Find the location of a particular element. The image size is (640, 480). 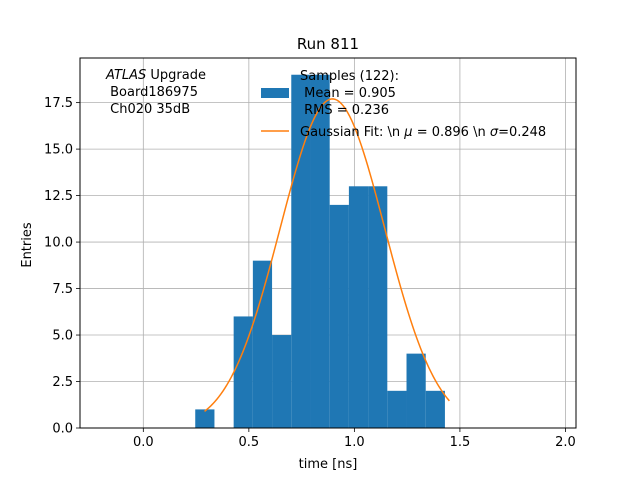

x-tick-label: 2.0 is located at coordinates (565, 442).